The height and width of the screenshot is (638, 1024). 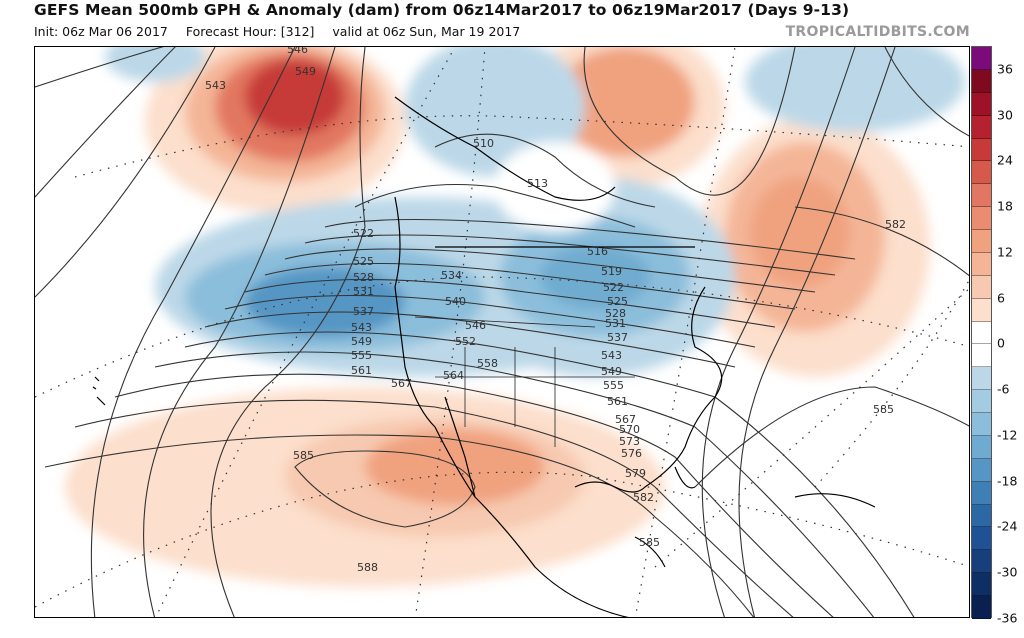 What do you see at coordinates (1005, 69) in the screenshot?
I see `colorbar-tick-label: 36` at bounding box center [1005, 69].